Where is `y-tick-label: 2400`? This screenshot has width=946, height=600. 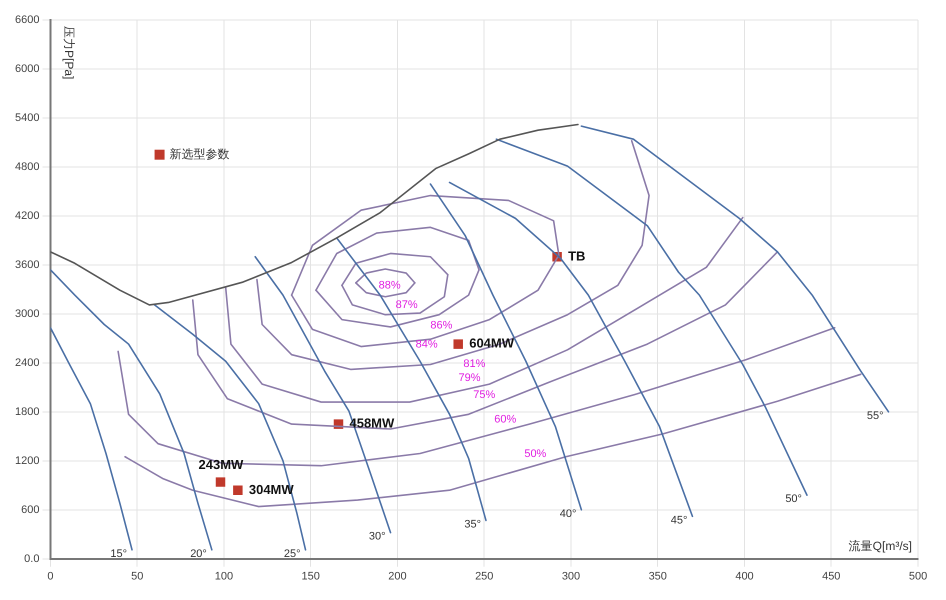
y-tick-label: 2400 is located at coordinates (27, 362).